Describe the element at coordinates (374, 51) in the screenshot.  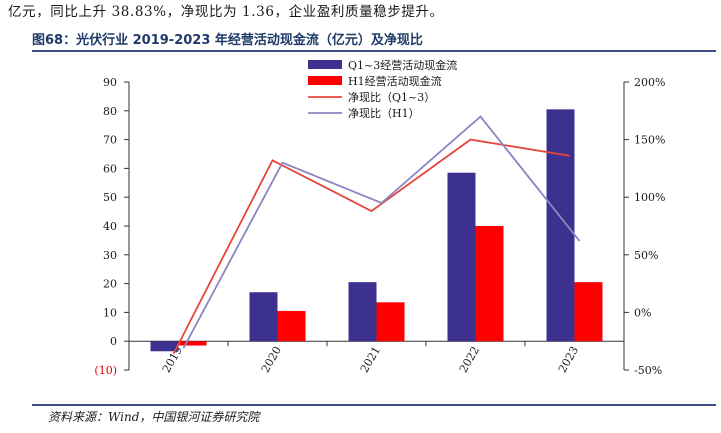
I see `title-rule` at that location.